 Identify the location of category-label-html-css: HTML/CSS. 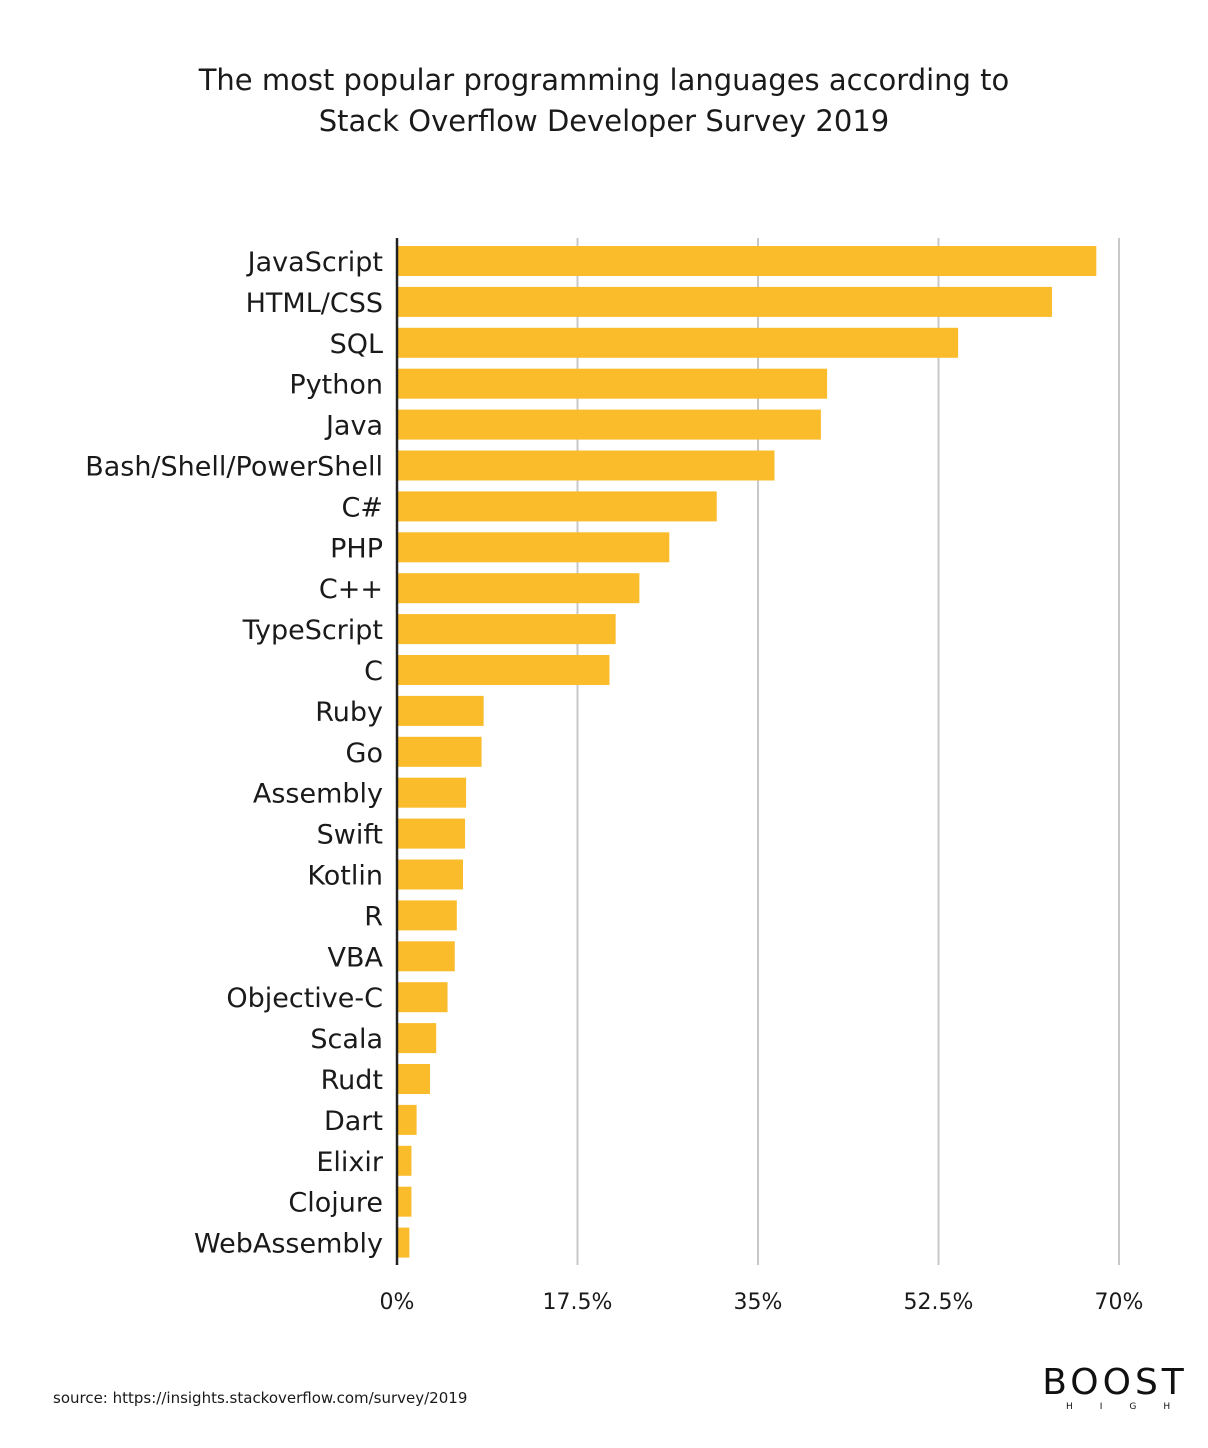
(314, 303).